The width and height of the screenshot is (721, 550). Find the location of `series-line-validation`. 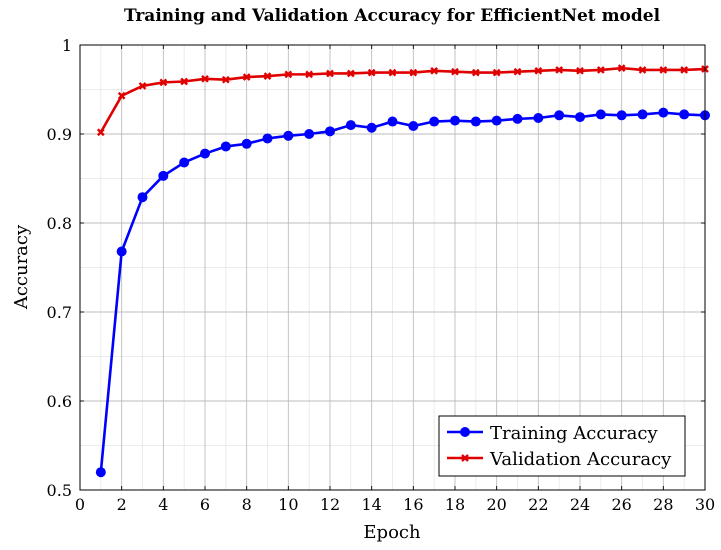

series-line-validation is located at coordinates (402, 99).